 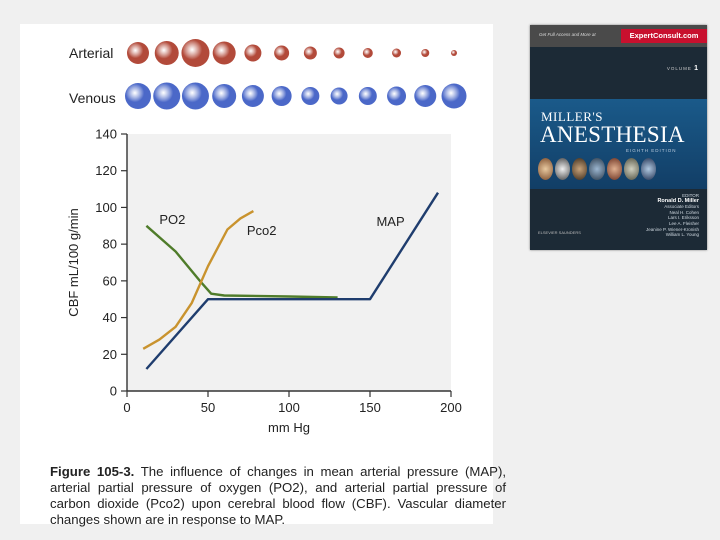 I want to click on y-tick-label: 80, so click(x=110, y=244).